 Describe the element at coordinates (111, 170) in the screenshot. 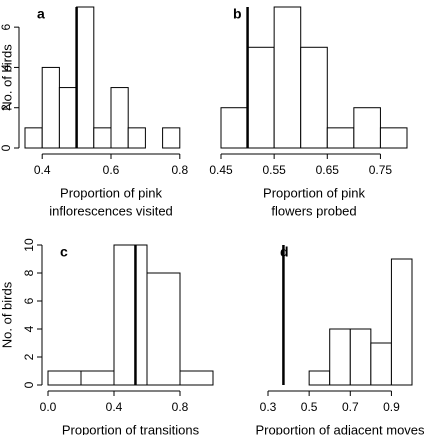

I see `x-tick-label: 0.6` at that location.